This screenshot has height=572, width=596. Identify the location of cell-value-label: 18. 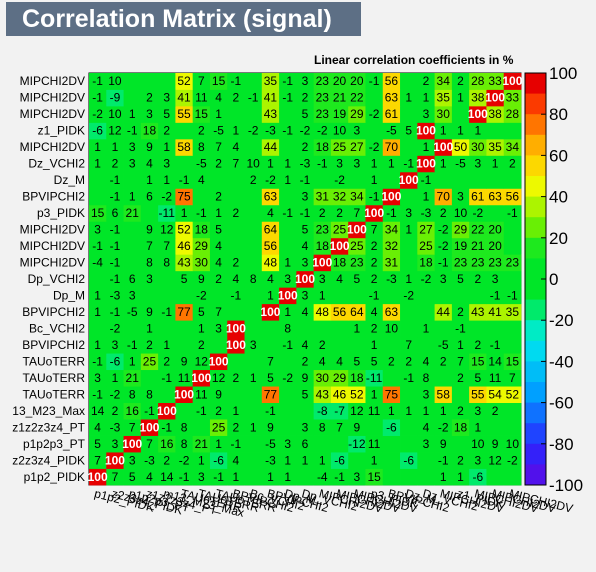
(323, 147).